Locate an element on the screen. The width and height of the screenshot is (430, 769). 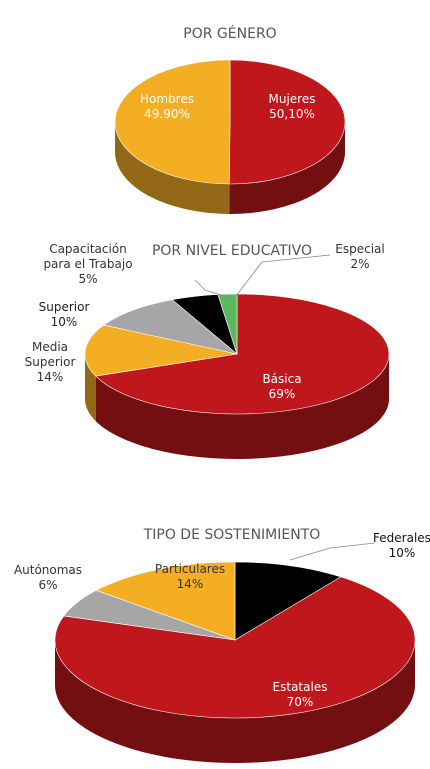
category-label: Estatales is located at coordinates (300, 687).